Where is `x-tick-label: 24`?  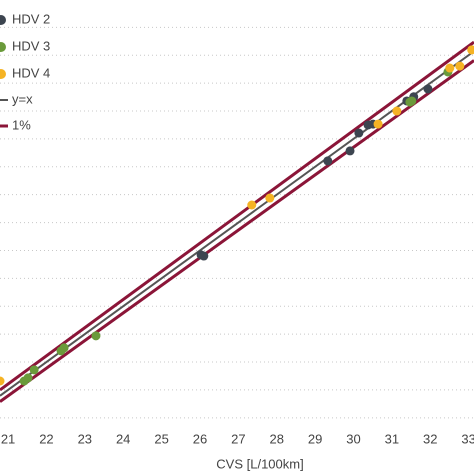 x-tick-label: 24 is located at coordinates (123, 438).